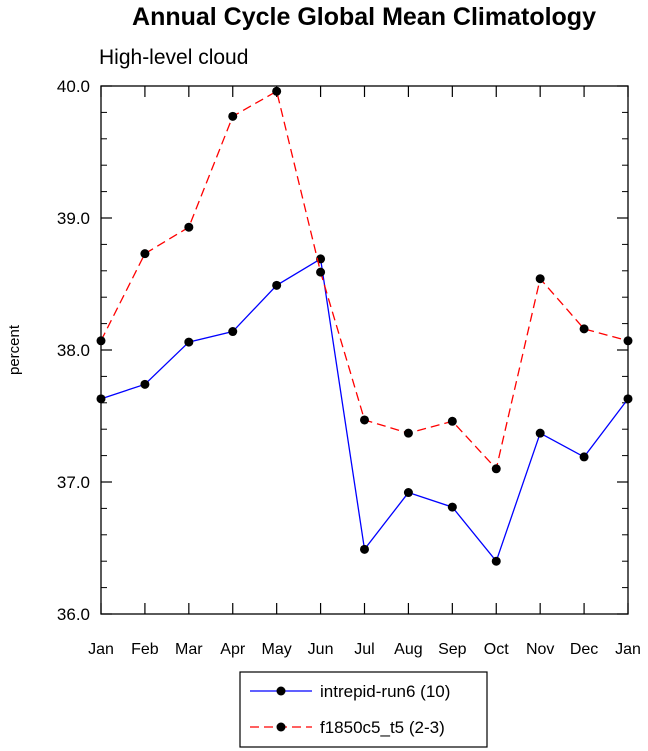  I want to click on x-tick-label: Aug, so click(408, 649).